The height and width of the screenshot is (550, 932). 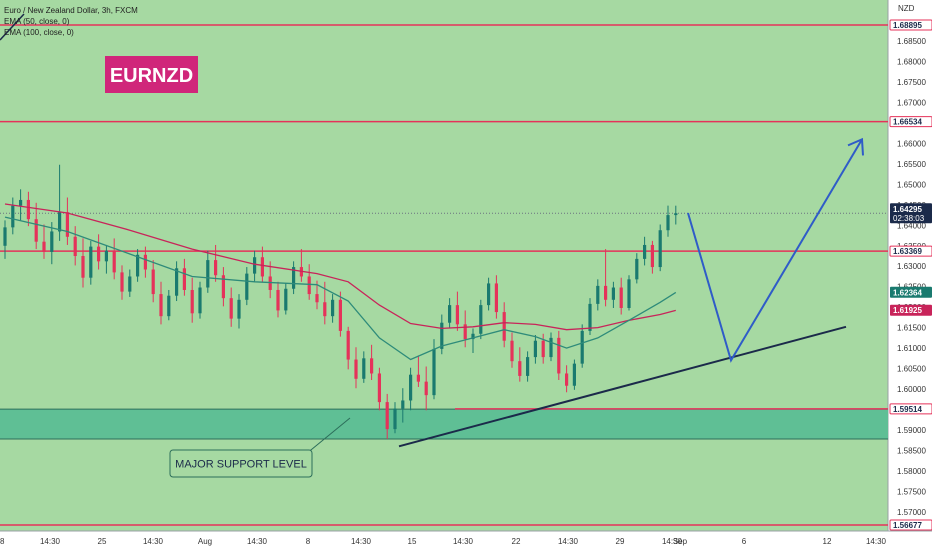 What do you see at coordinates (241, 463) in the screenshot?
I see `annotation-box` at bounding box center [241, 463].